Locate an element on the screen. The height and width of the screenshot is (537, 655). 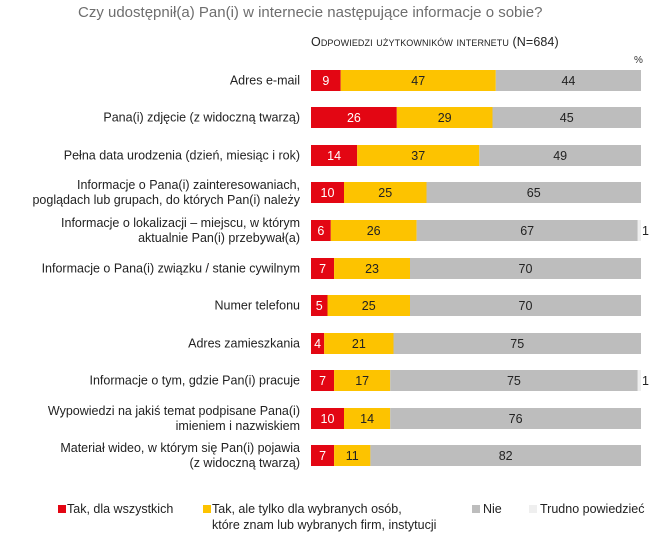
data-label: 9 is located at coordinates (325, 81).